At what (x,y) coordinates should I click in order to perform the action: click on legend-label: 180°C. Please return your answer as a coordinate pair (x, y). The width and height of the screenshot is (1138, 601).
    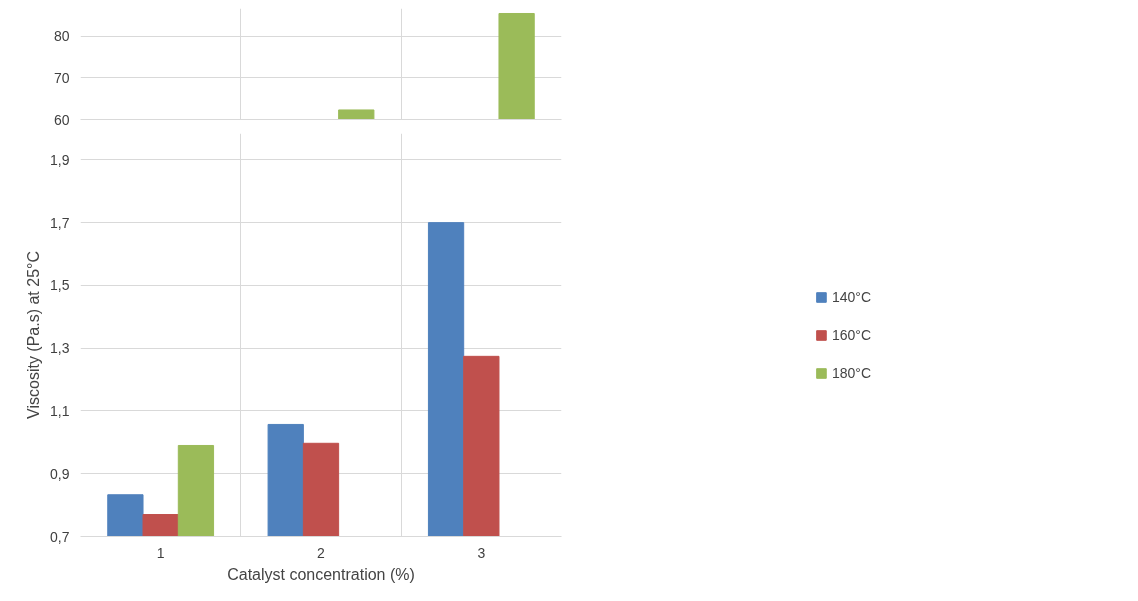
    Looking at the image, I should click on (851, 372).